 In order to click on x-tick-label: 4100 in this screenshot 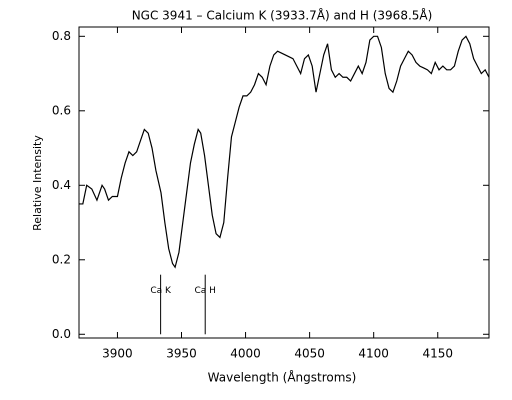, I will do `click(373, 354)`.